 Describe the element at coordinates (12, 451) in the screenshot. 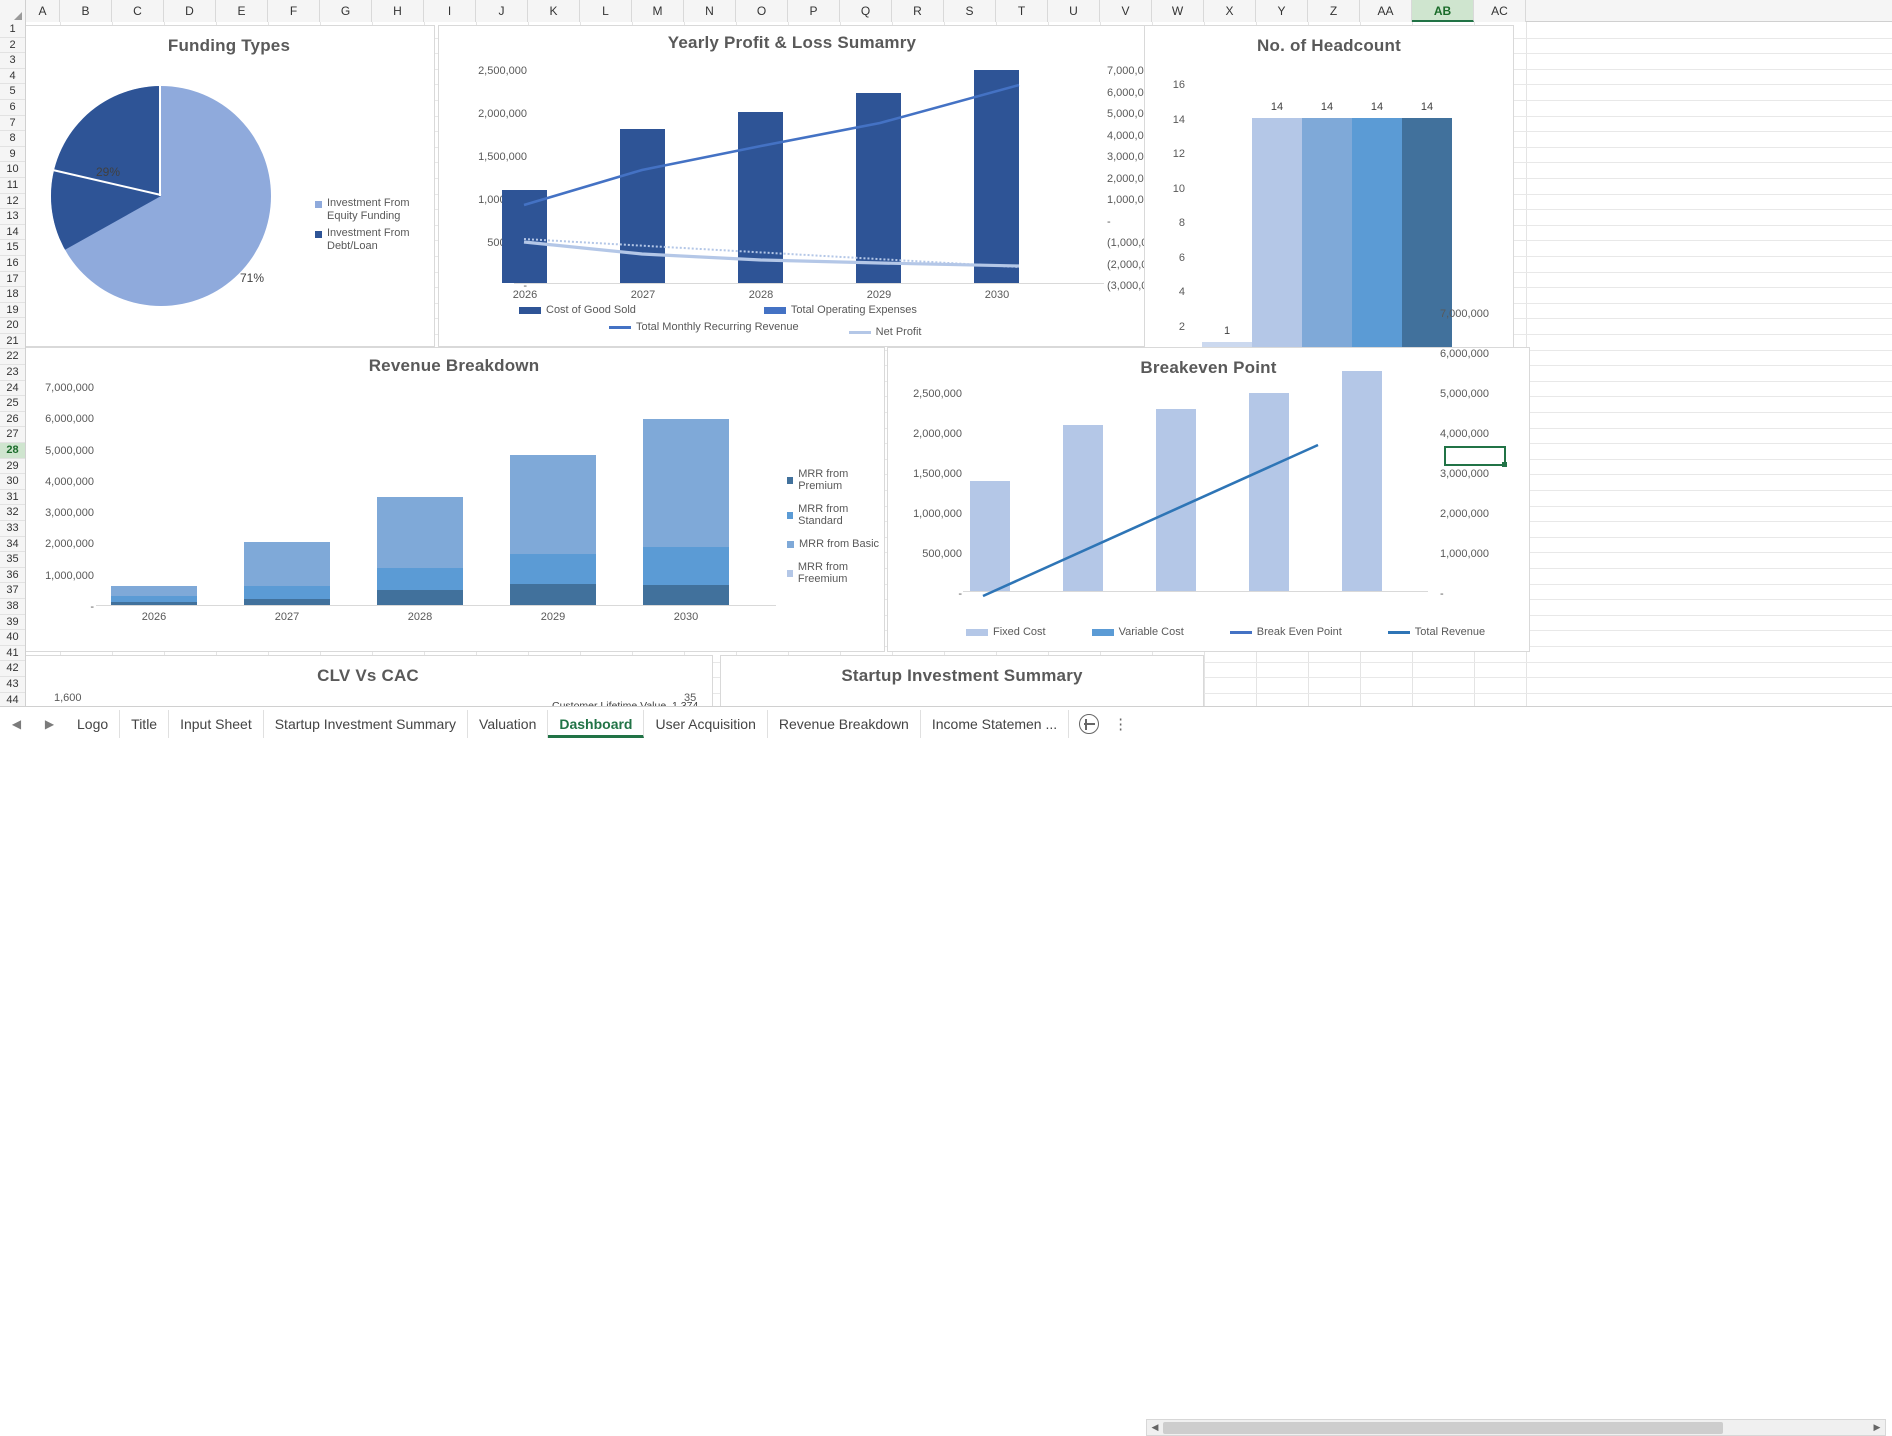

I see `row-header-28: 28` at that location.